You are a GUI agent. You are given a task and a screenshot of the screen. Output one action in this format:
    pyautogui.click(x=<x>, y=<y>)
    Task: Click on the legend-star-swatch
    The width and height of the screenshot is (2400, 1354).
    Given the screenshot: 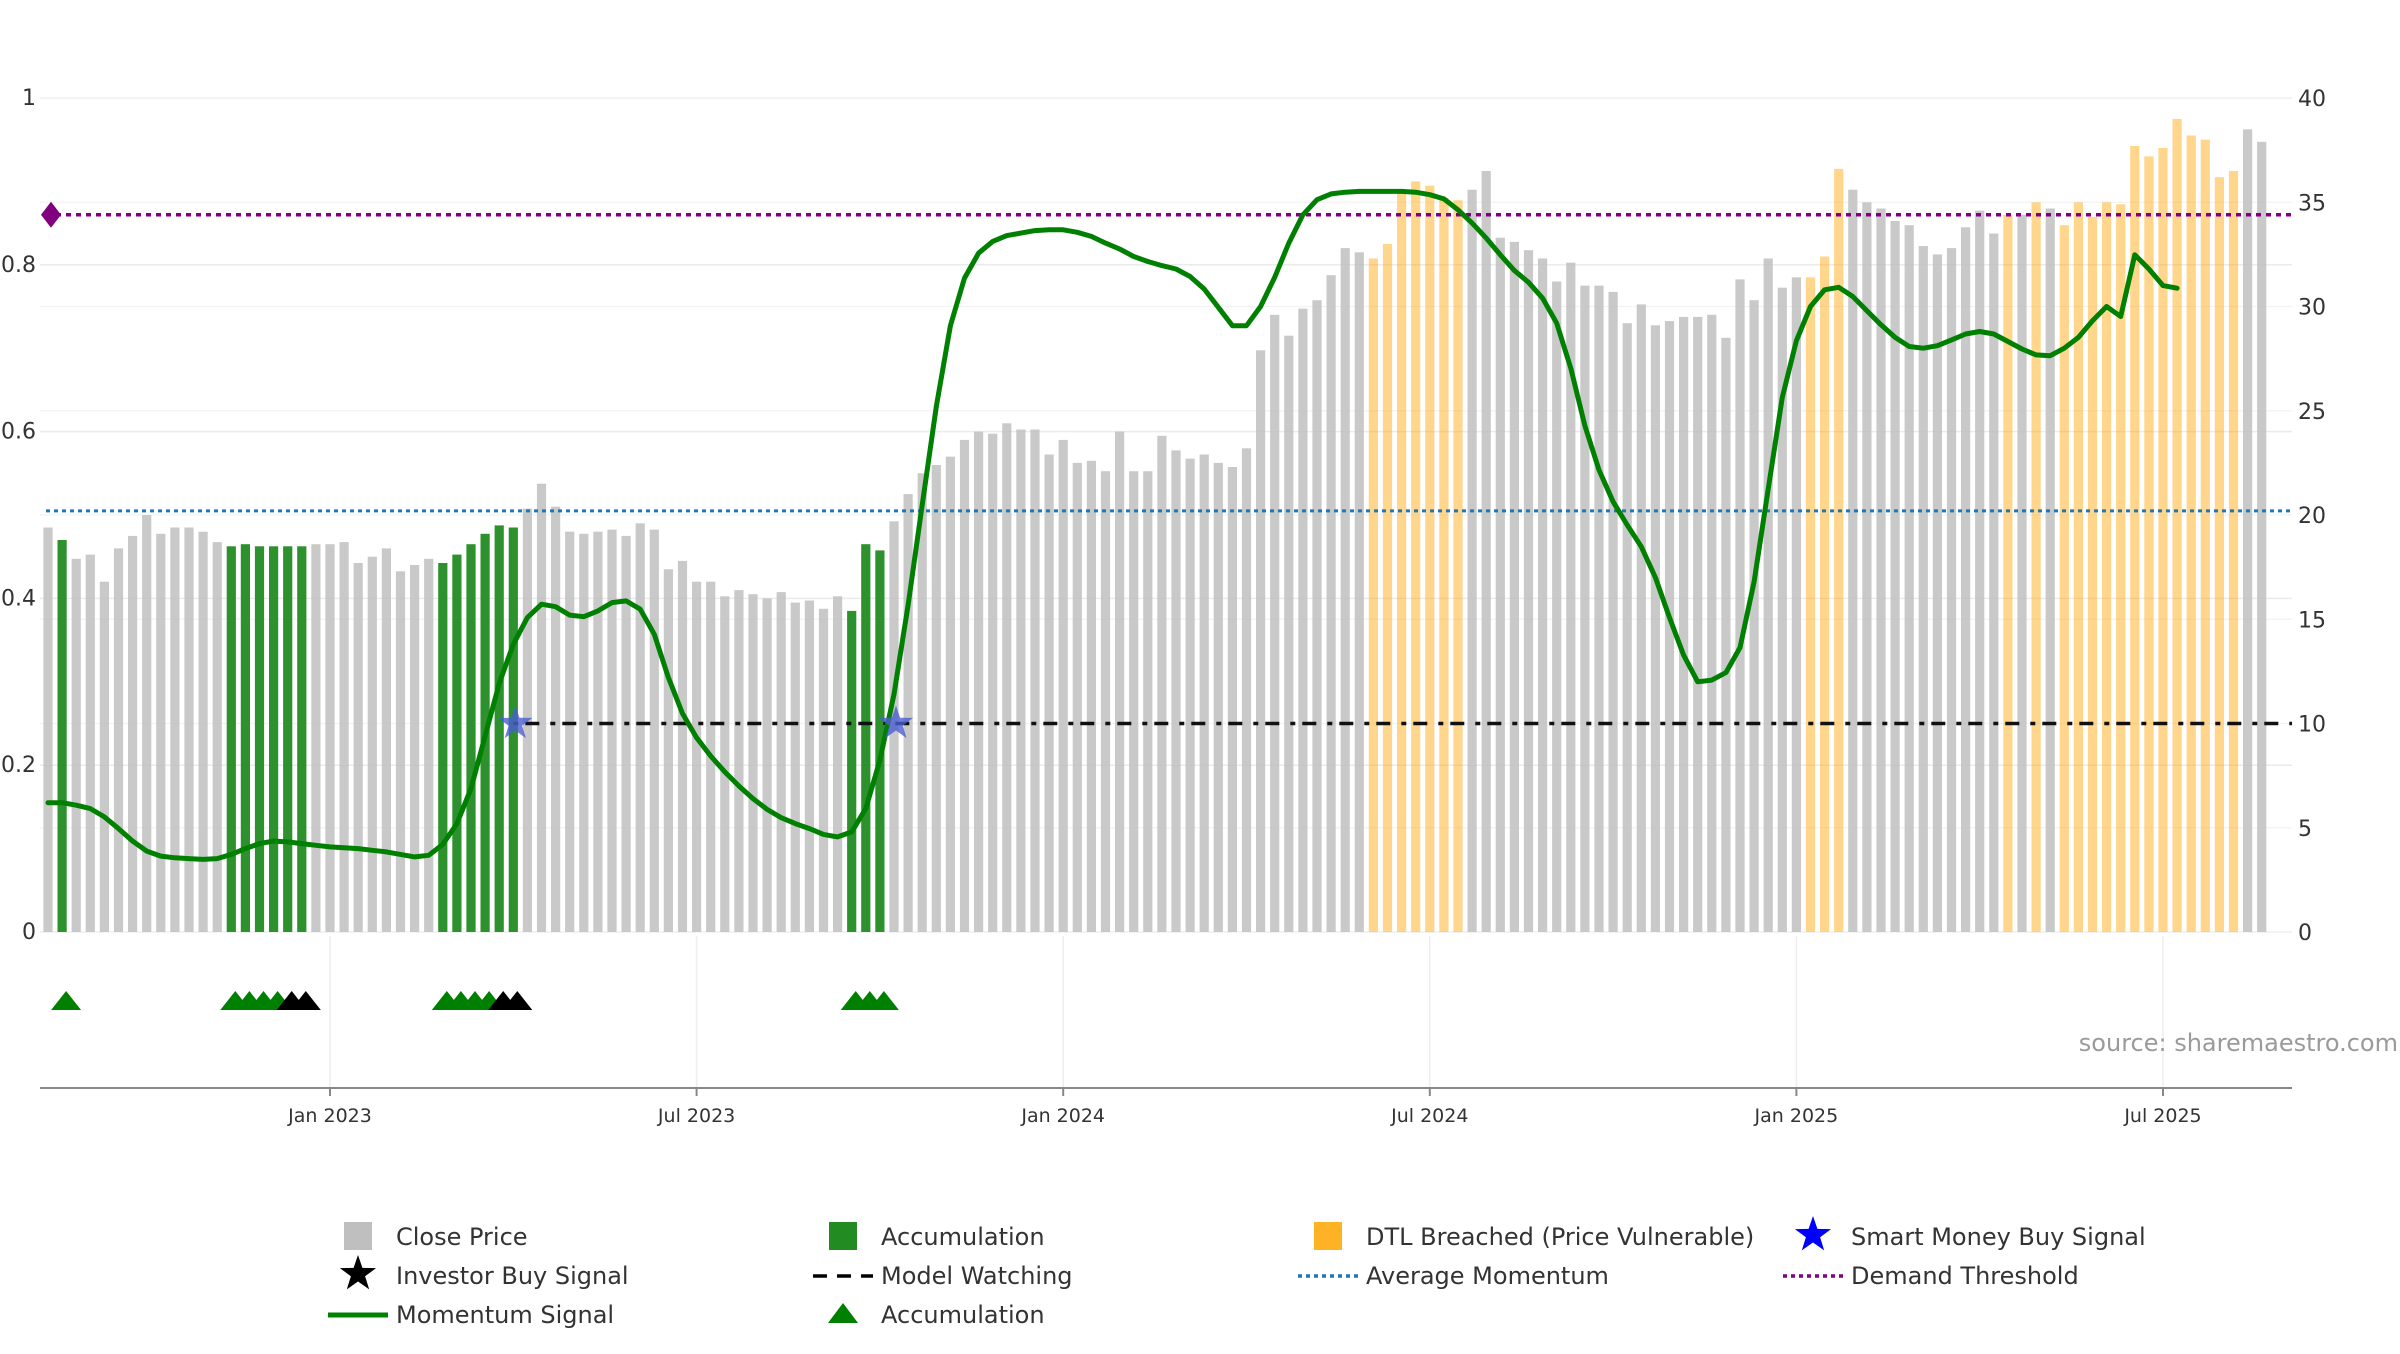 What is the action you would take?
    pyautogui.click(x=358, y=1272)
    